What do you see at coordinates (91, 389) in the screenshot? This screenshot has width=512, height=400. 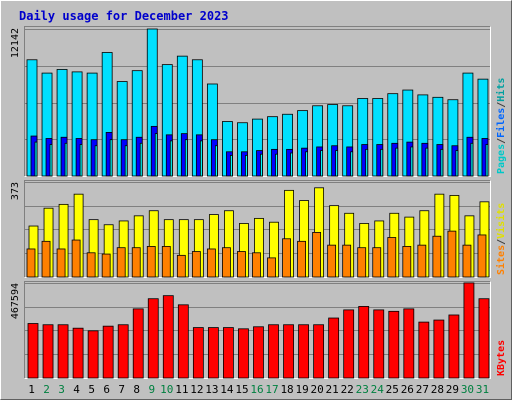 I see `day-label: 5` at bounding box center [91, 389].